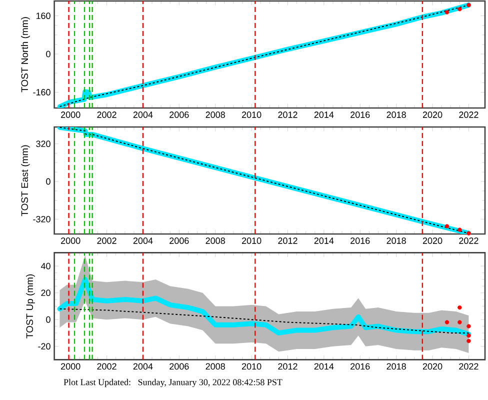 The width and height of the screenshot is (488, 400). I want to click on text: Plot Last Updated: Sunday, January 30, 2022 08:42:58 PST, so click(173, 383).